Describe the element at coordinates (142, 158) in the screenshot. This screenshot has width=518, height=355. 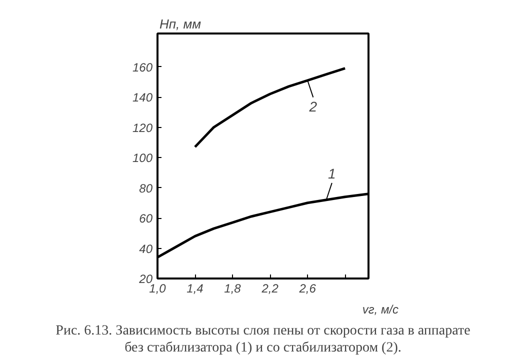
I see `y-tick-label: 100` at that location.